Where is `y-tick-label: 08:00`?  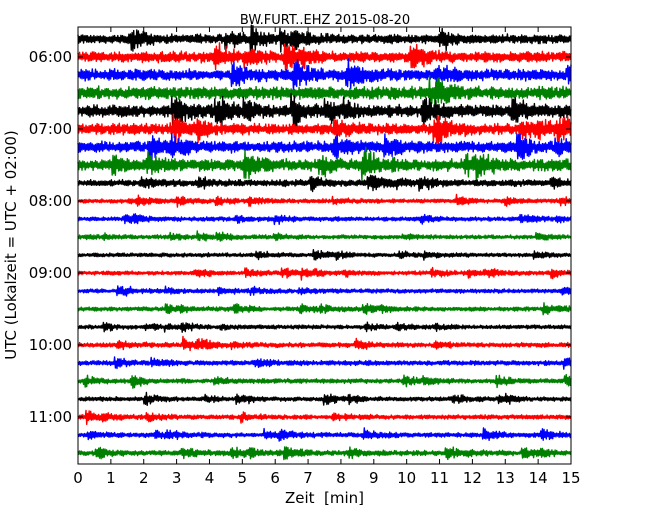 y-tick-label: 08:00 is located at coordinates (50, 201).